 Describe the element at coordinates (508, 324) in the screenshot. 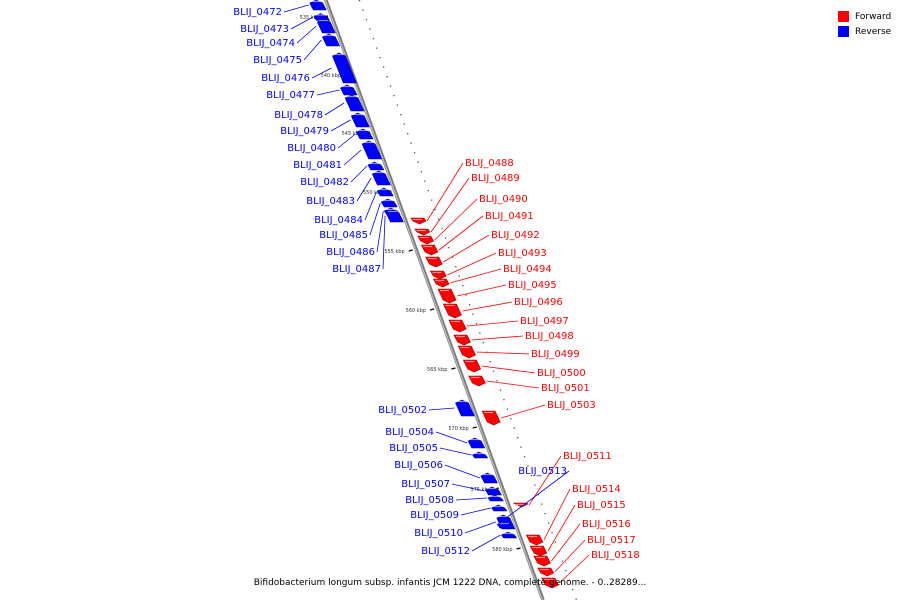

I see `gene-blij_0497: BLIJ_0497` at that location.